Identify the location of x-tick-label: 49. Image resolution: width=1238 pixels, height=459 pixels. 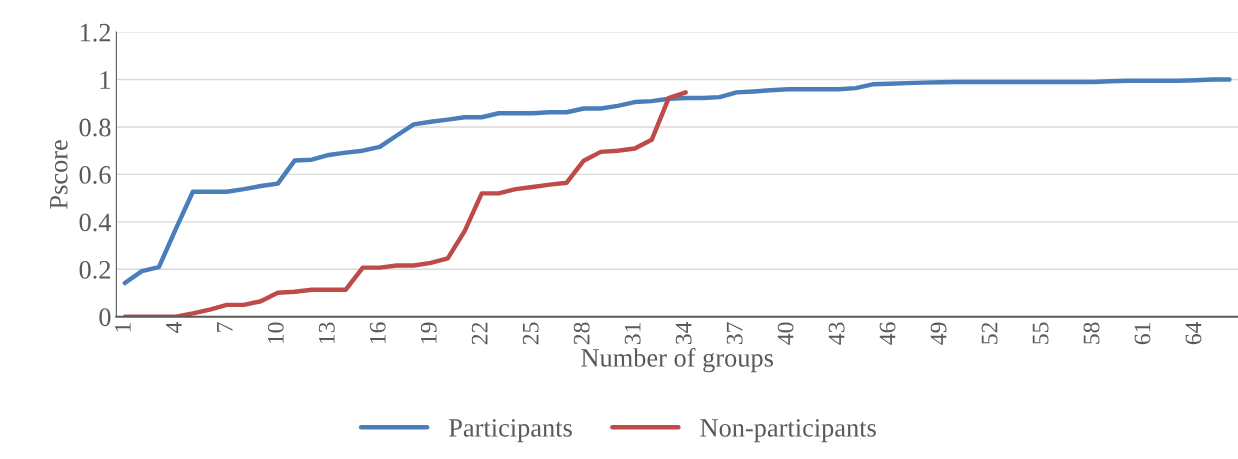
(938, 333).